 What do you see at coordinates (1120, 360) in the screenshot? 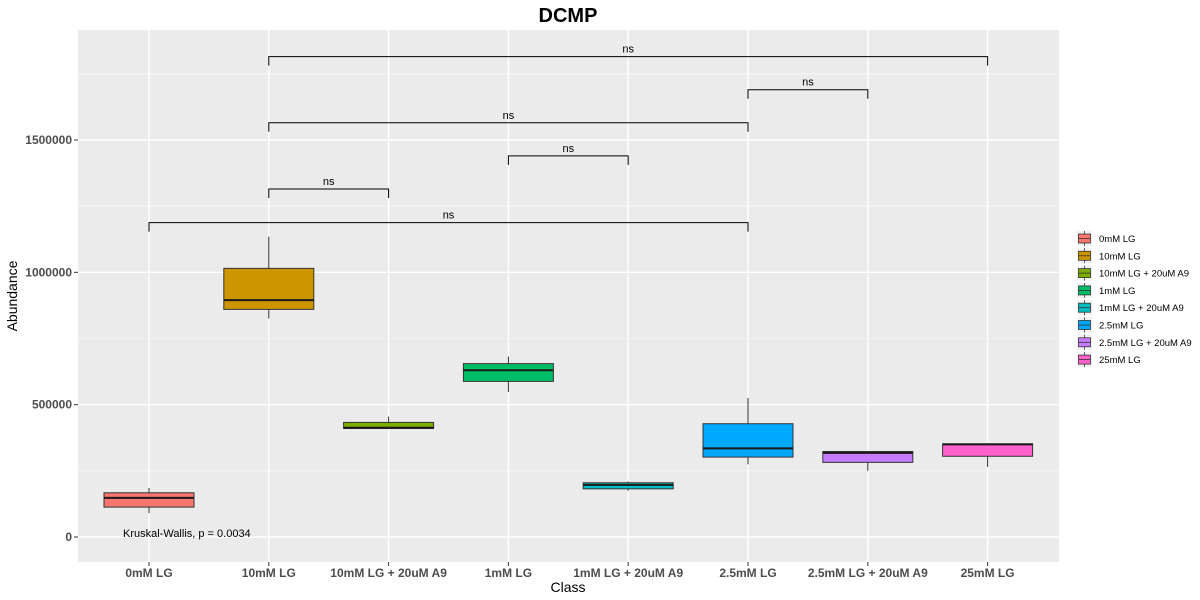
I see `legend-label: 25mM LG` at bounding box center [1120, 360].